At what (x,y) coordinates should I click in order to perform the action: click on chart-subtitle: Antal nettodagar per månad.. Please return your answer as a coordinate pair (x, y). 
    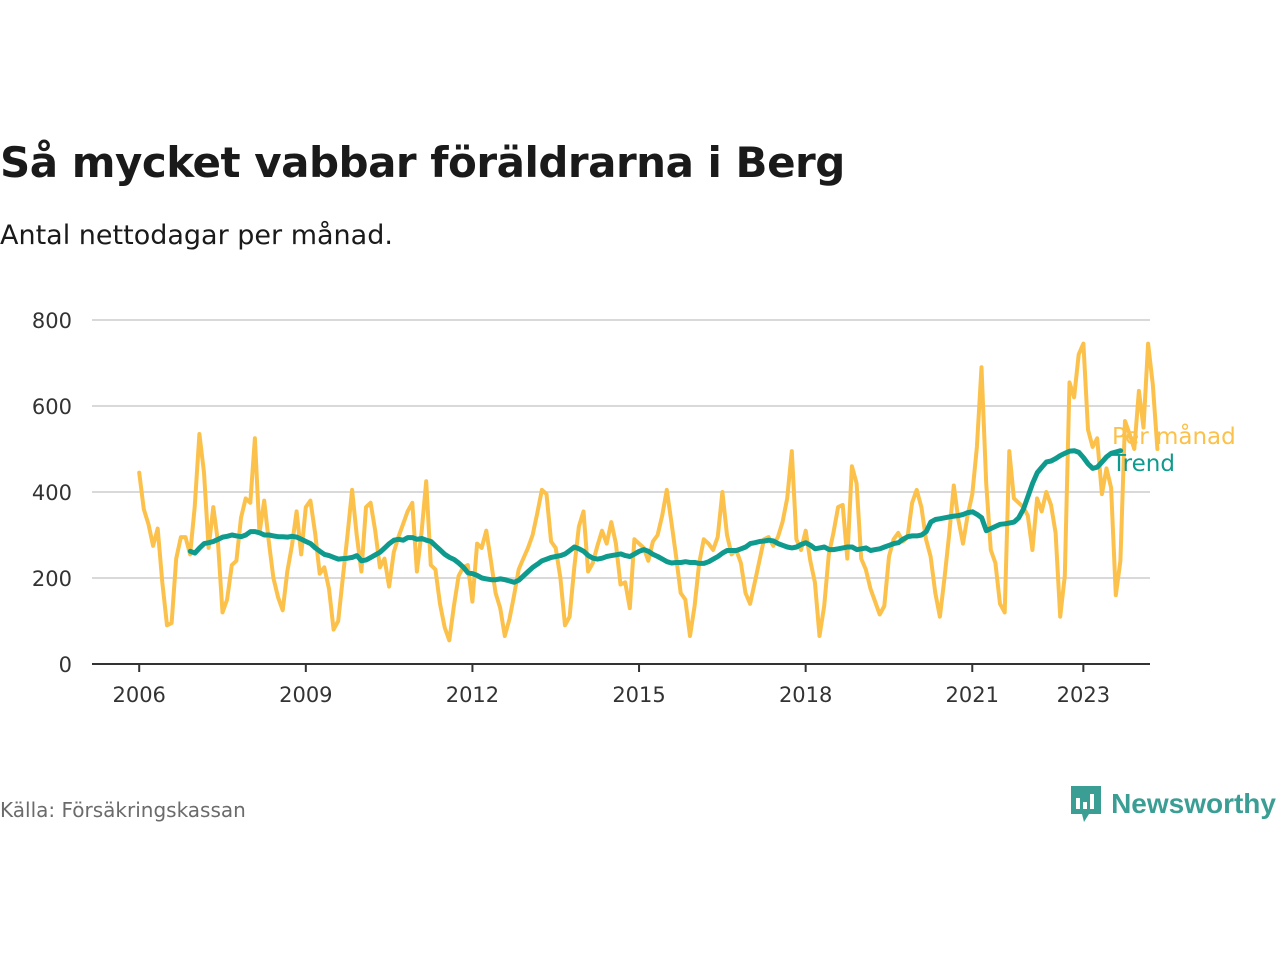
    Looking at the image, I should click on (196, 235).